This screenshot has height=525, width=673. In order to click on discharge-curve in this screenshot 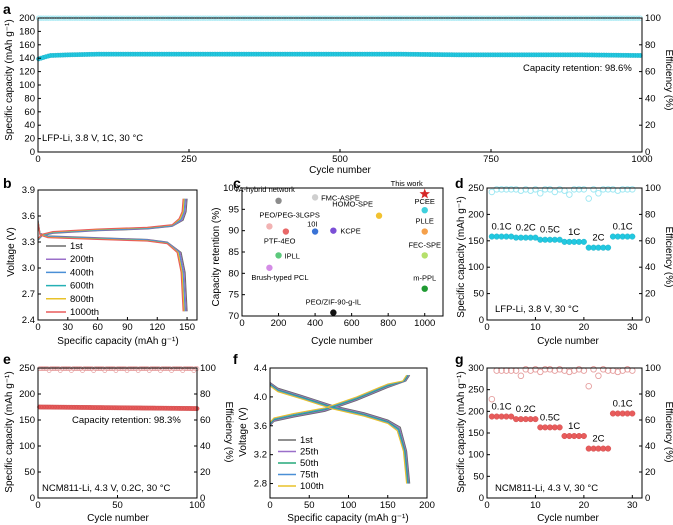, I will do `click(338, 434)`.